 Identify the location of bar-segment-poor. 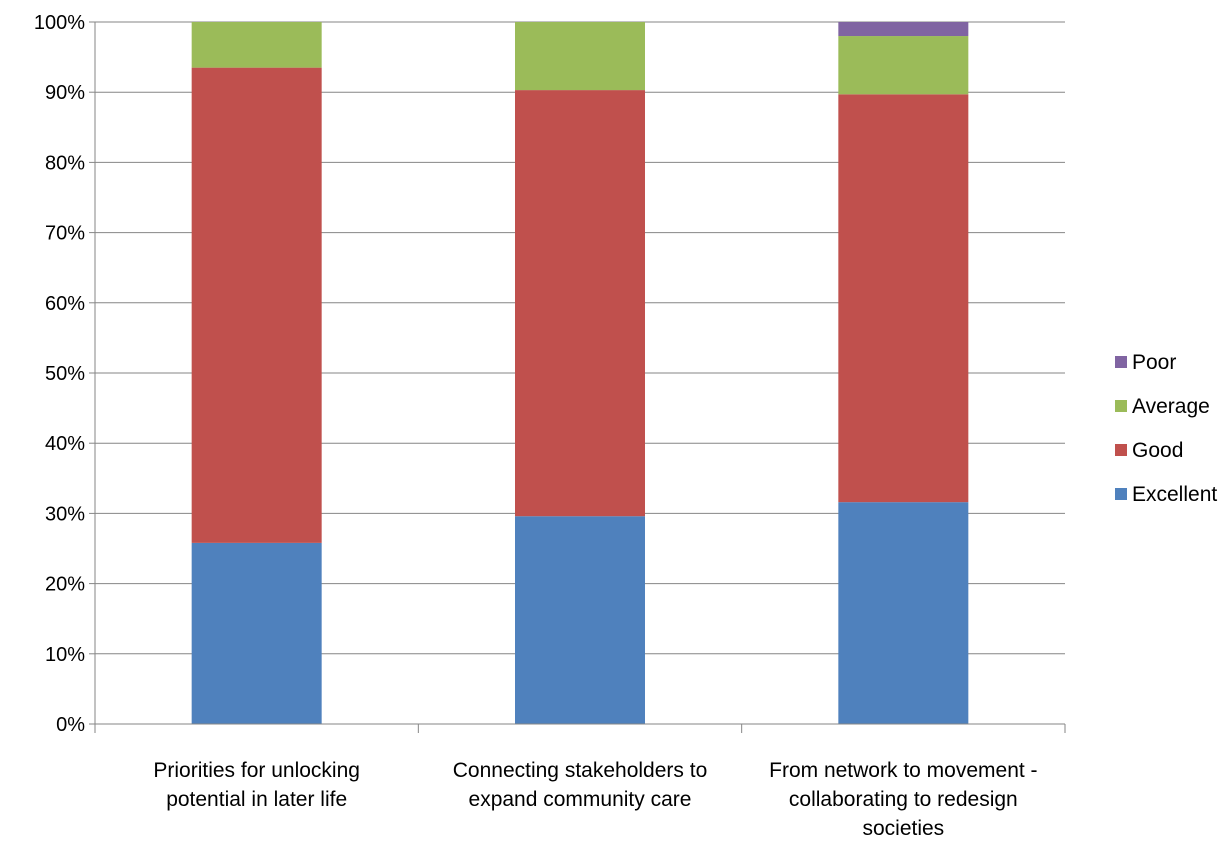
(903, 29).